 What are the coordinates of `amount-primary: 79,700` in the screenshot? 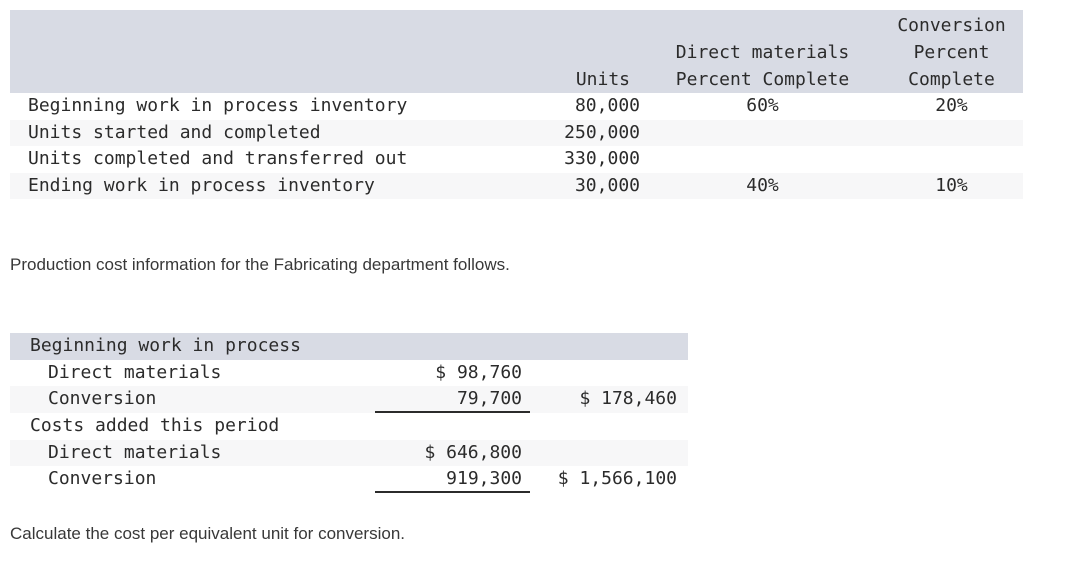 It's located at (452, 399).